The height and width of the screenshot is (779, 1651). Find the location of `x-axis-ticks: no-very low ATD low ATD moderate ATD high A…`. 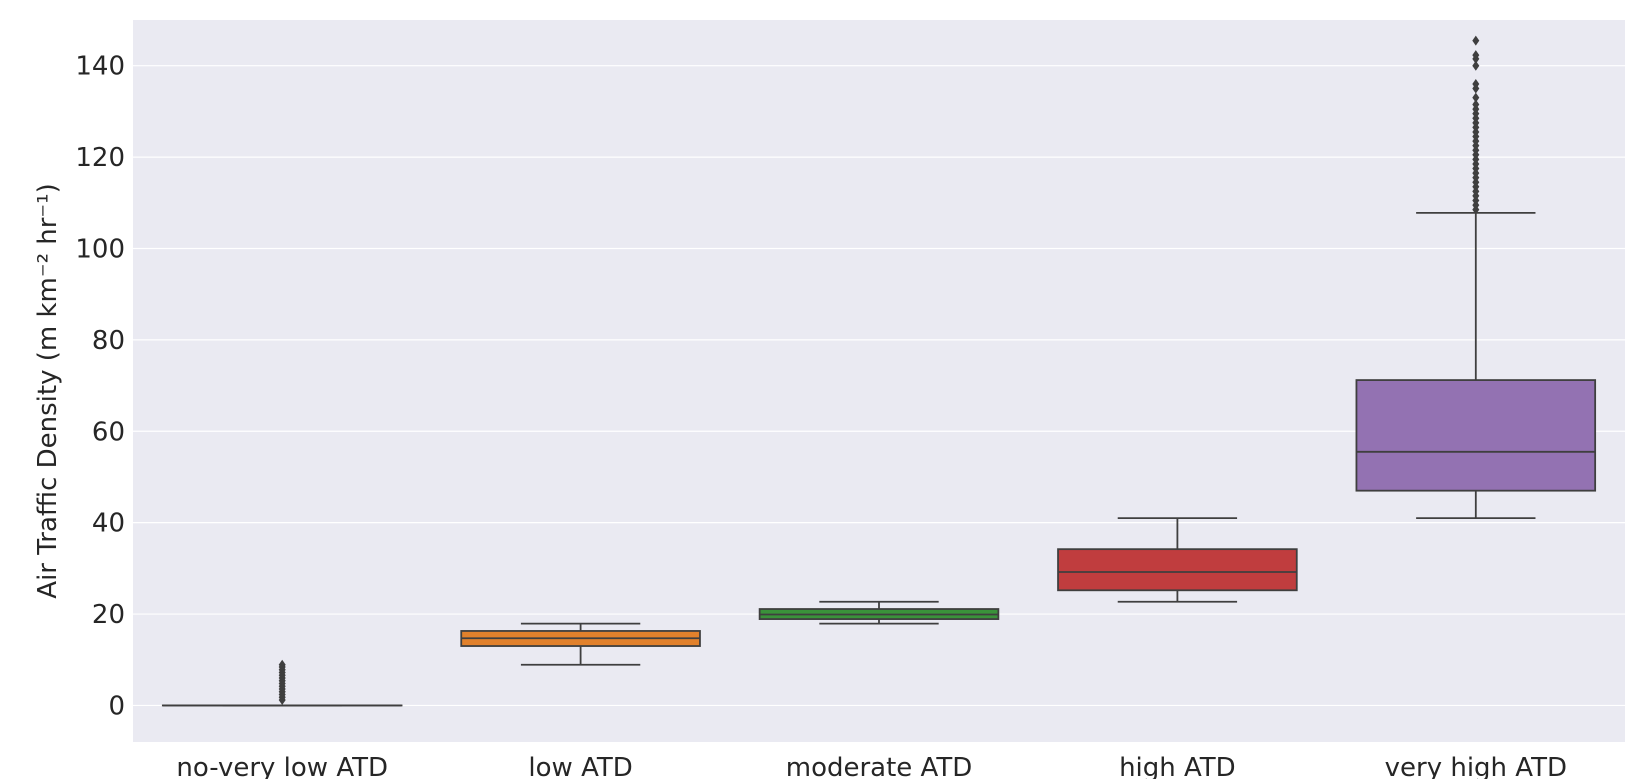

x-axis-ticks: no-very low ATD low ATD moderate ATD high A… is located at coordinates (871, 766).